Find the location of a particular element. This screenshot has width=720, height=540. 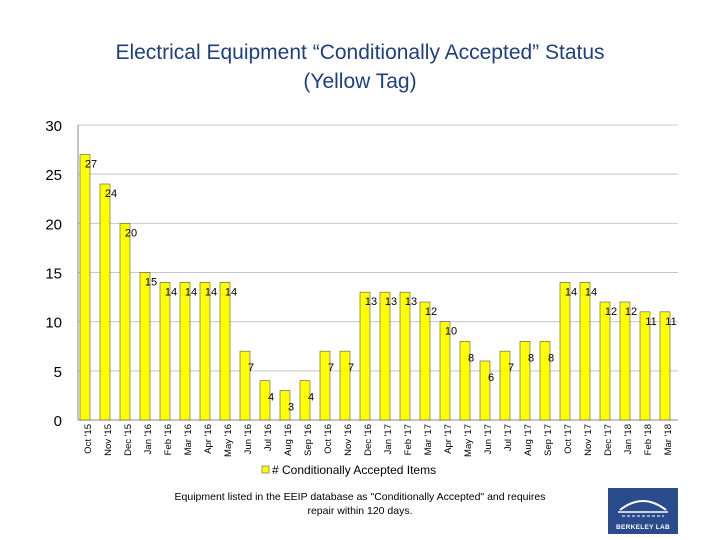

x-tick-label: Mar '16 is located at coordinates (188, 439).